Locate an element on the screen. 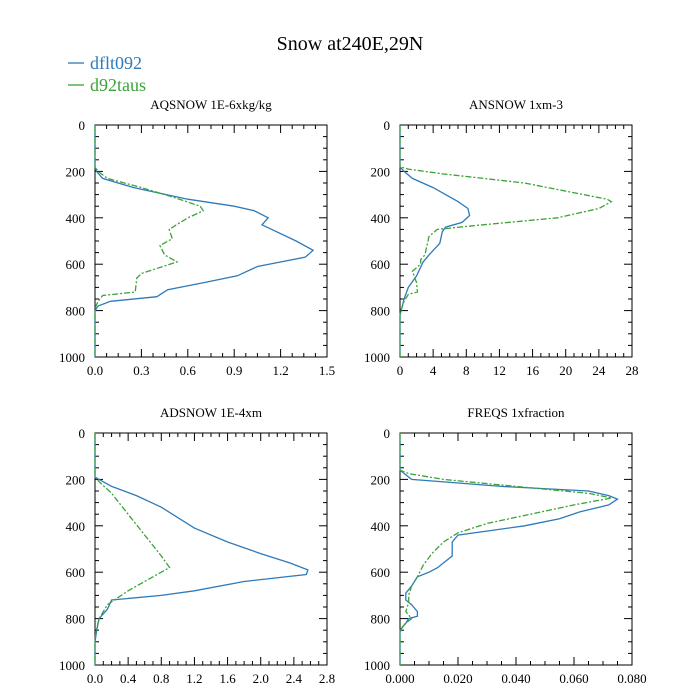 Image resolution: width=700 pixels, height=700 pixels. x-tick-label: 20 is located at coordinates (565, 370).